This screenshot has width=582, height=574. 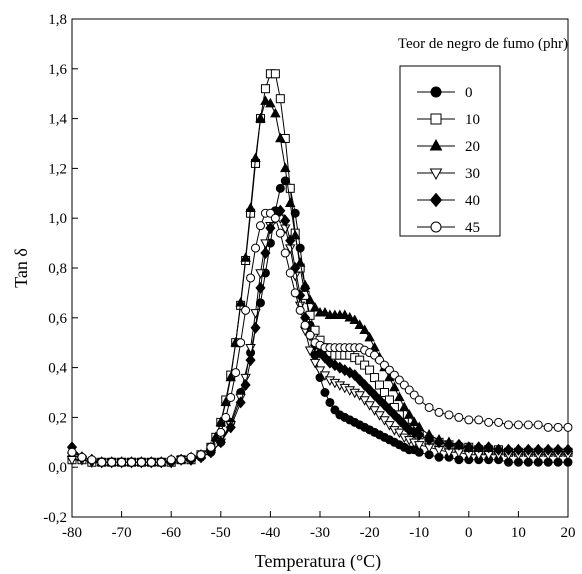 What do you see at coordinates (568, 533) in the screenshot?
I see `x-tick-label: 20` at bounding box center [568, 533].